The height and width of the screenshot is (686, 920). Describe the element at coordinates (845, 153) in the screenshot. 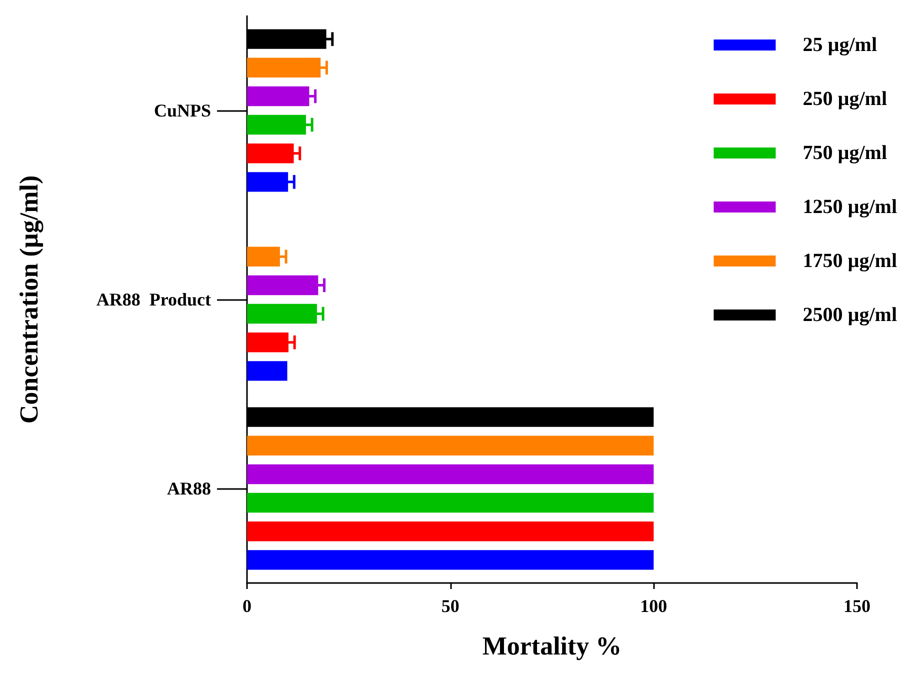

I see `legend-label: 750 µg/ml` at that location.